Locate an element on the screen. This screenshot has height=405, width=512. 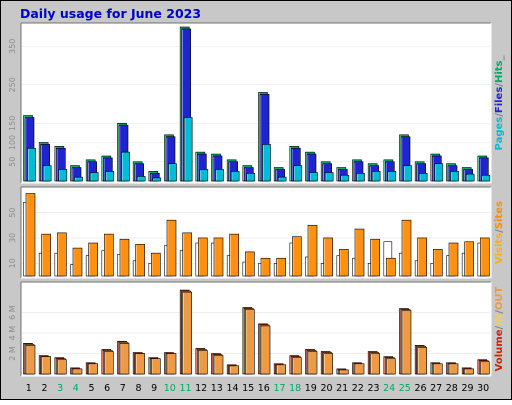
x-tick-label: 7 is located at coordinates (123, 388).